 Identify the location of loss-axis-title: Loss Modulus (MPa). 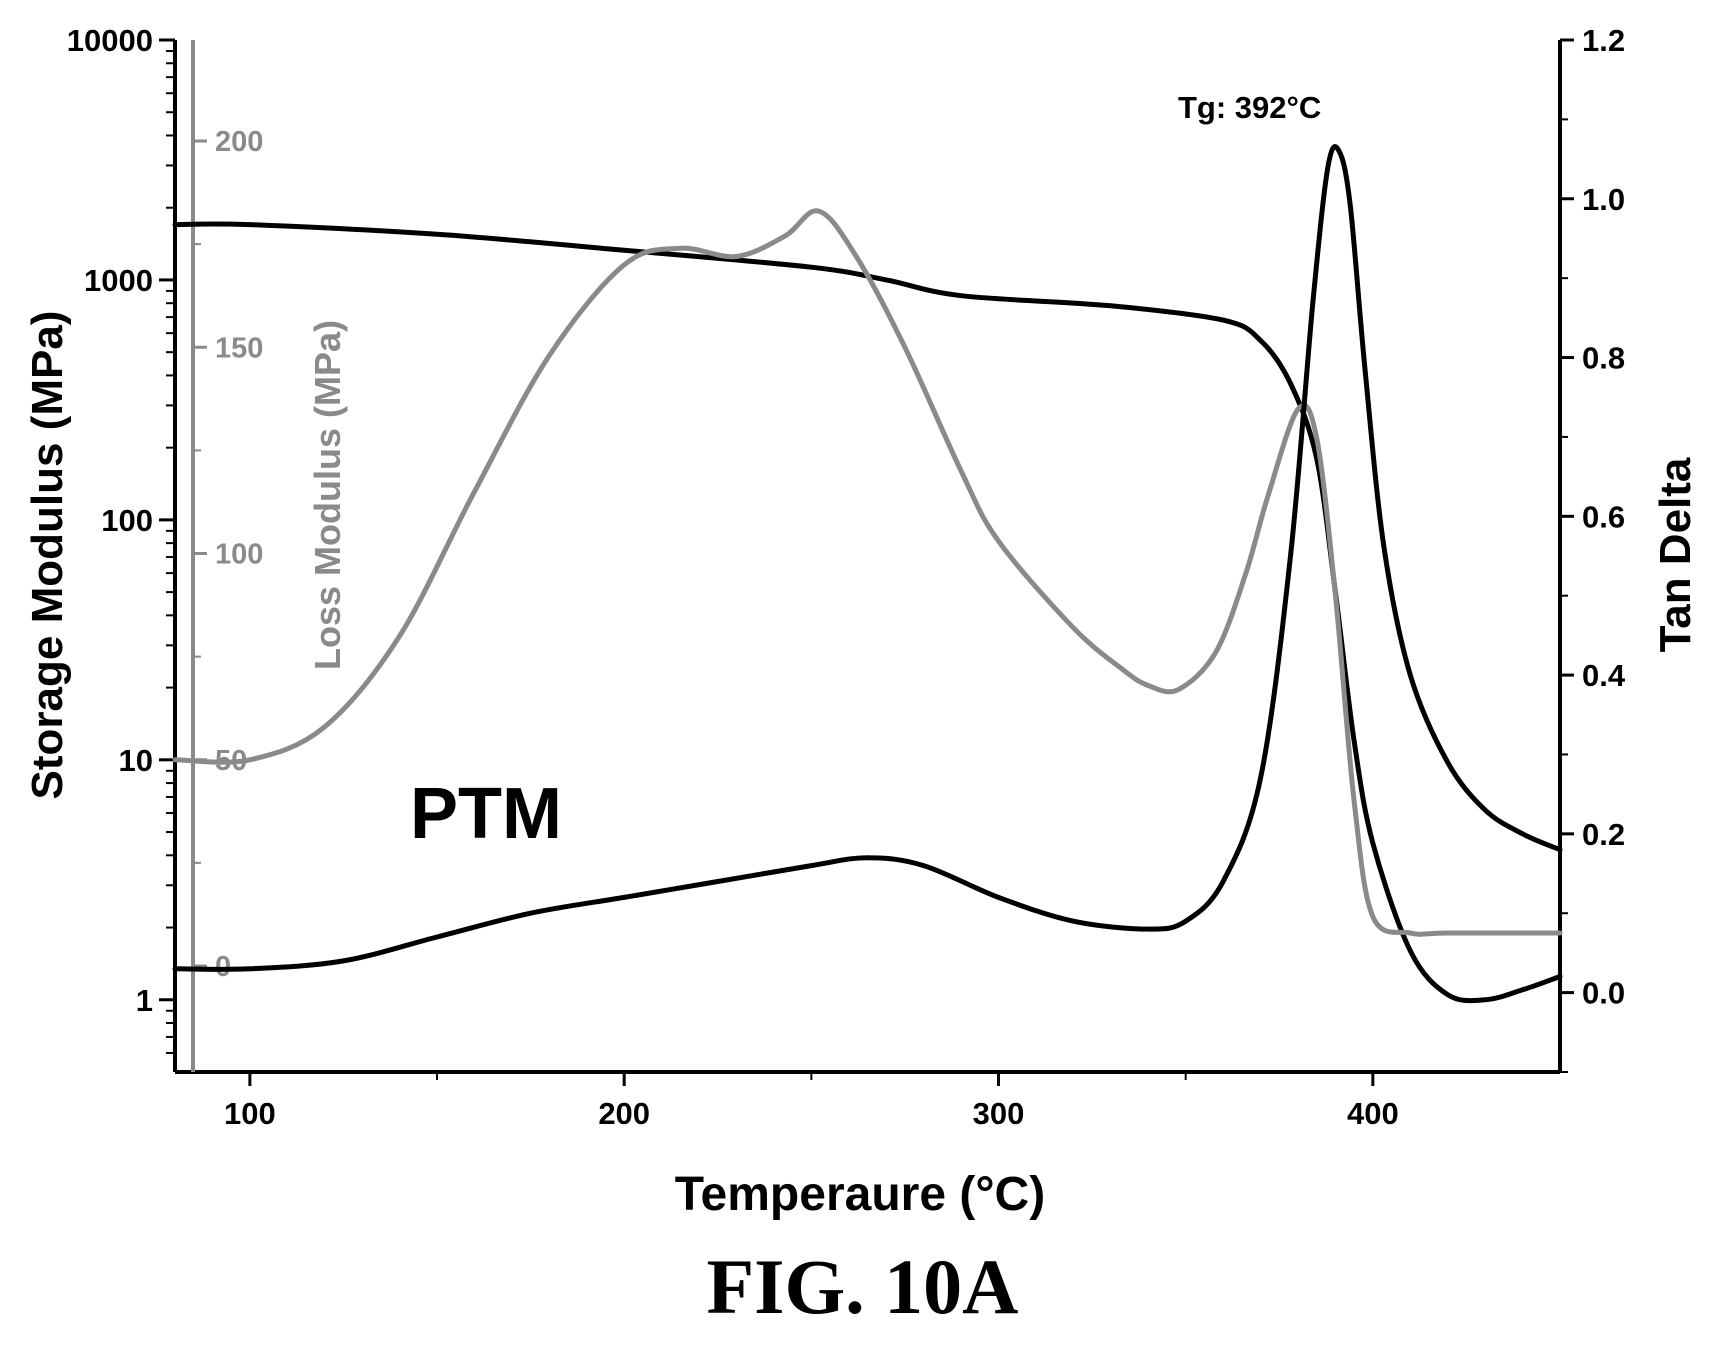
(327, 495).